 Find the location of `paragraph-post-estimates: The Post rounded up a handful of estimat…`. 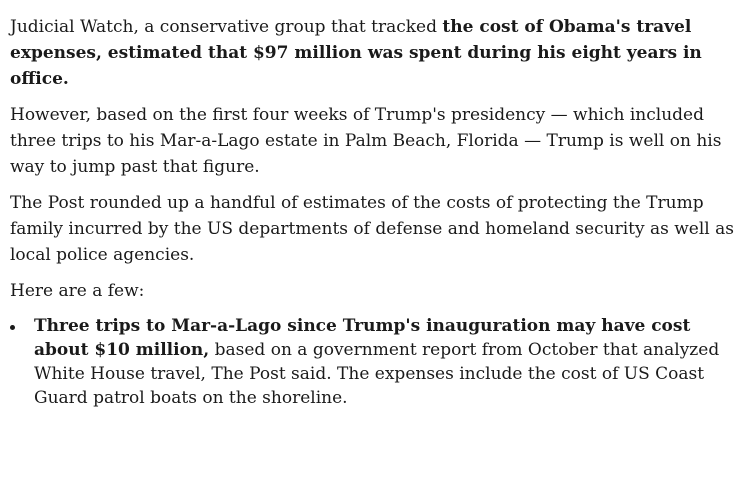

paragraph-post-estimates: The Post rounded up a handful of estimat… is located at coordinates (372, 229).